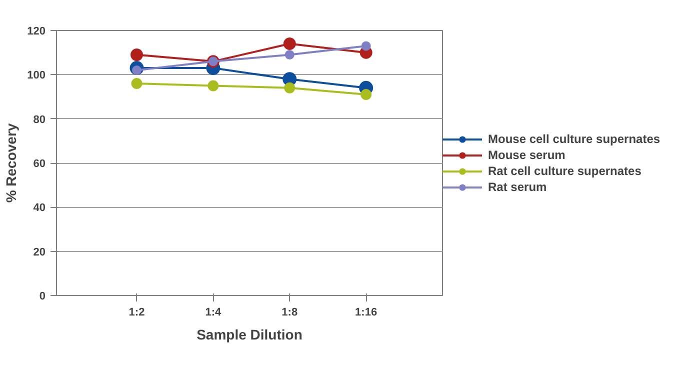 The image size is (694, 368). What do you see at coordinates (39, 164) in the screenshot?
I see `y-tick-label: 60` at bounding box center [39, 164].